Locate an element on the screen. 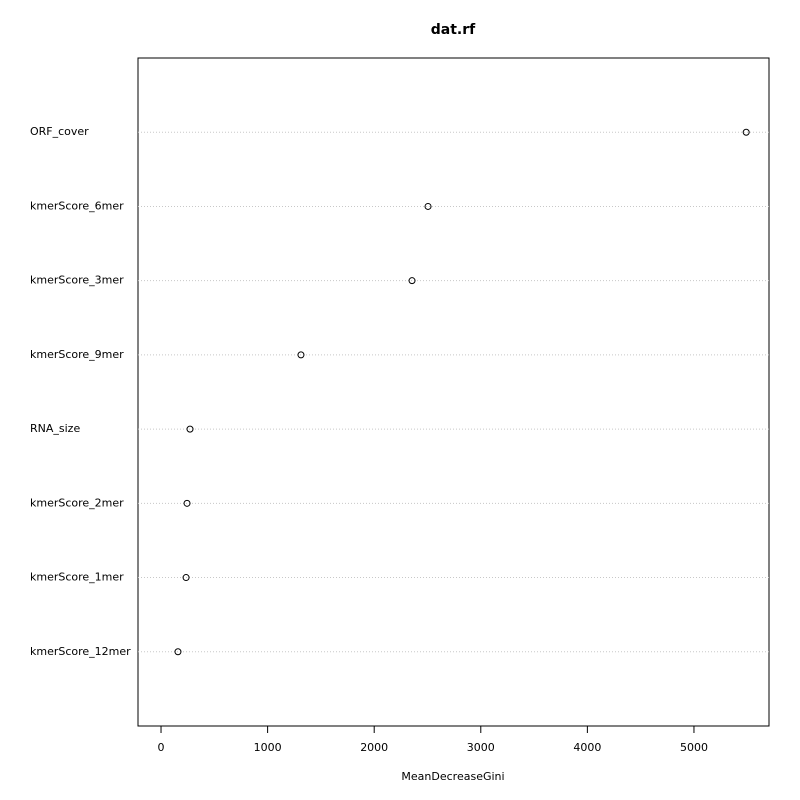  x-tick-label: 5000 is located at coordinates (694, 747).